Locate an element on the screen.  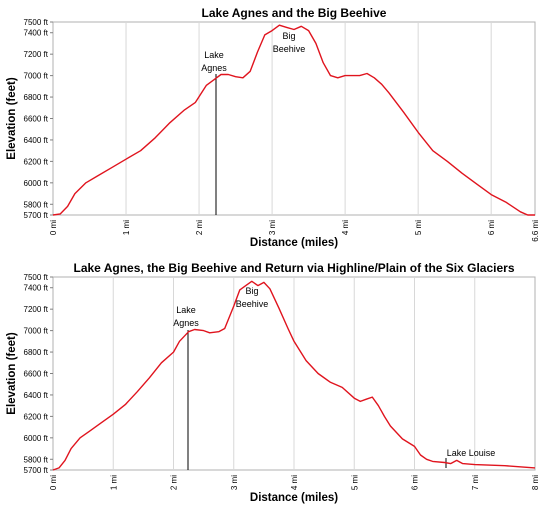
chart-title: Lake Agnes and the Big Beehive is located at coordinates (294, 13).